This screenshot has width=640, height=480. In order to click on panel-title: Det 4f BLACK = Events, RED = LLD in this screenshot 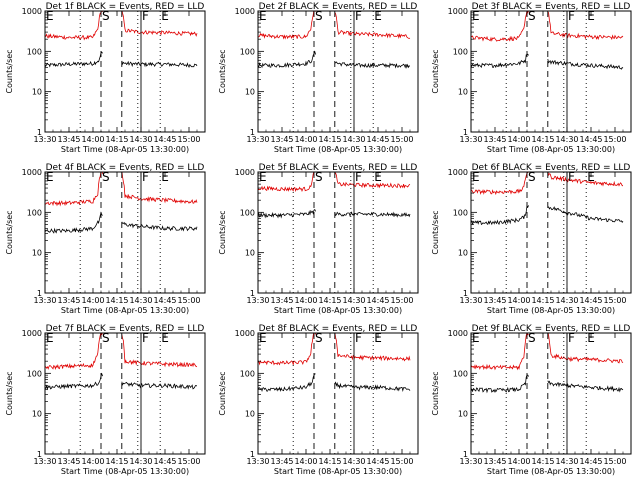, I will do `click(125, 168)`.